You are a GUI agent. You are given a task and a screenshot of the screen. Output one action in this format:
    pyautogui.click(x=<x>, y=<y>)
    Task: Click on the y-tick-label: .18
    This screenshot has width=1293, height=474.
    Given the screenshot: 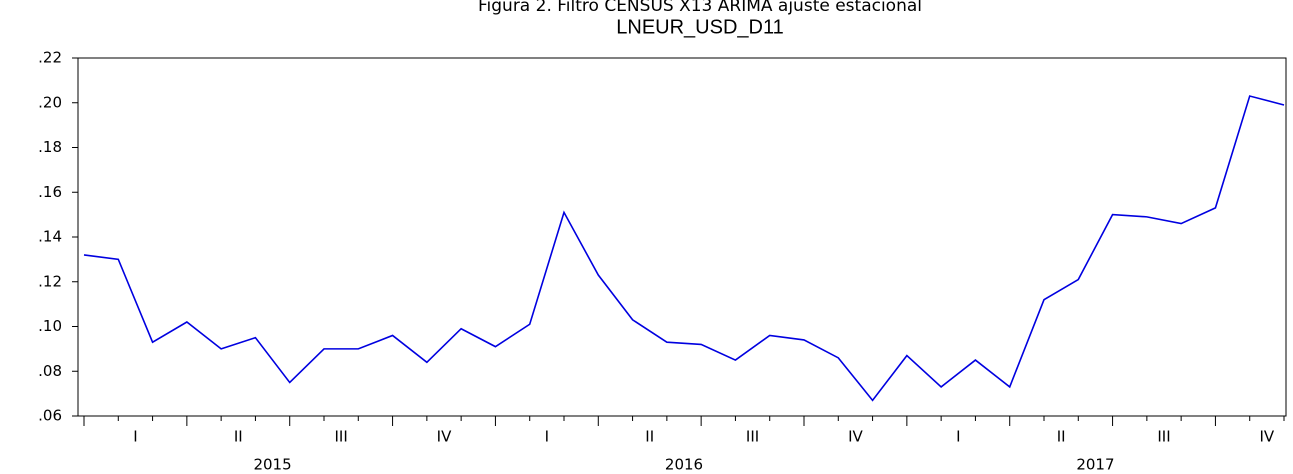 What is the action you would take?
    pyautogui.click(x=50, y=147)
    